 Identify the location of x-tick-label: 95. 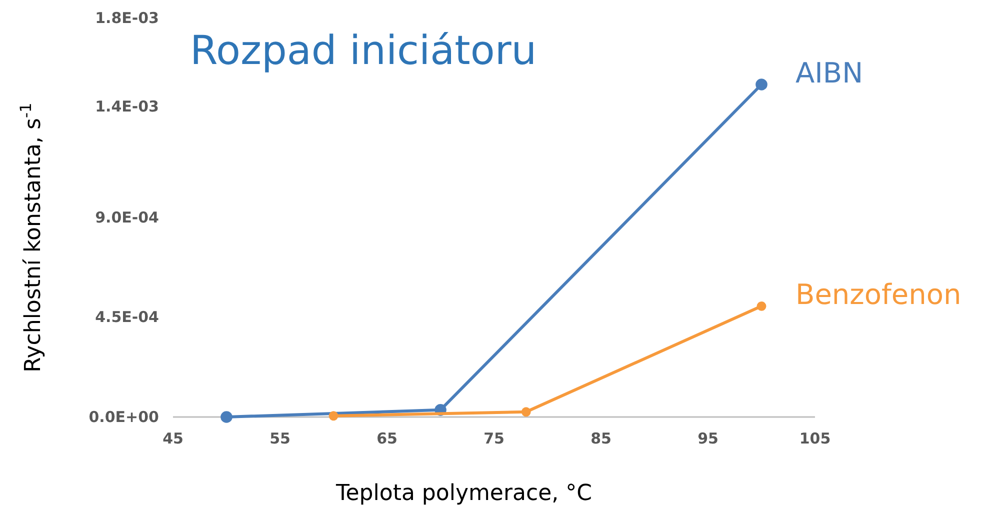
(708, 439).